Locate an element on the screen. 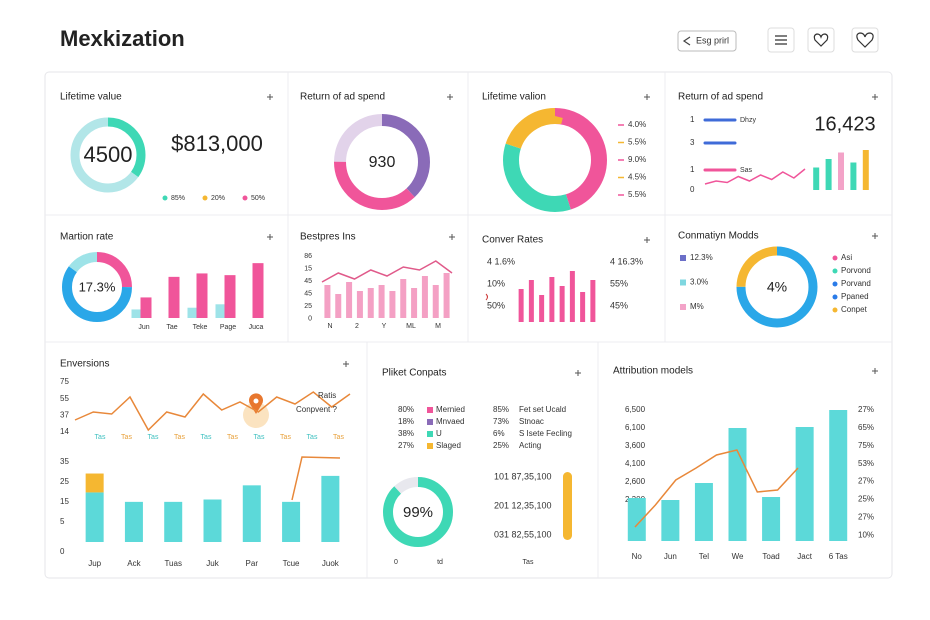 The height and width of the screenshot is (620, 930). x-tick-label: Par is located at coordinates (252, 563).